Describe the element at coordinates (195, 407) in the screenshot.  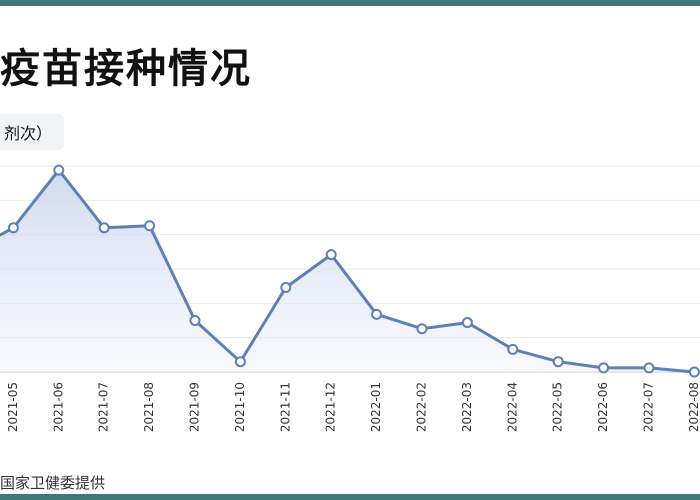
I see `x-tick-2021-09: 2021-09` at that location.